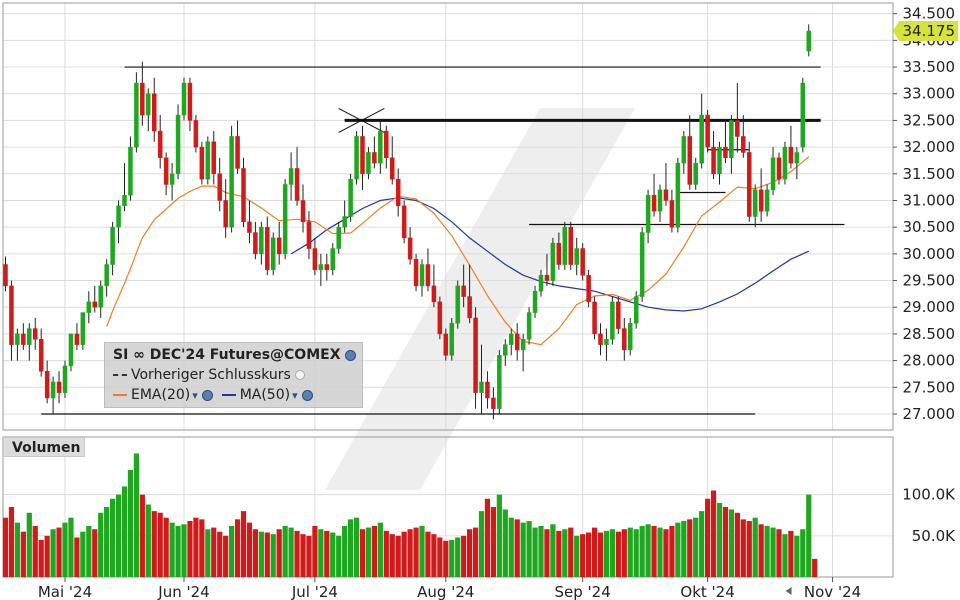  Describe the element at coordinates (120, 395) in the screenshot. I see `ema-swatch` at that location.